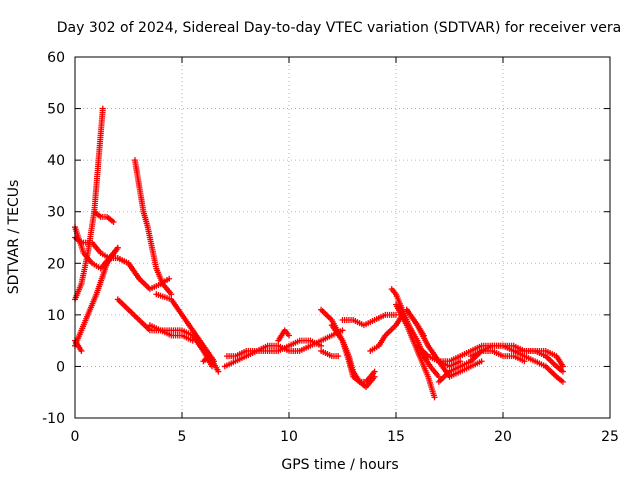  Describe the element at coordinates (56, 213) in the screenshot. I see `y-tick-label: 30` at that location.